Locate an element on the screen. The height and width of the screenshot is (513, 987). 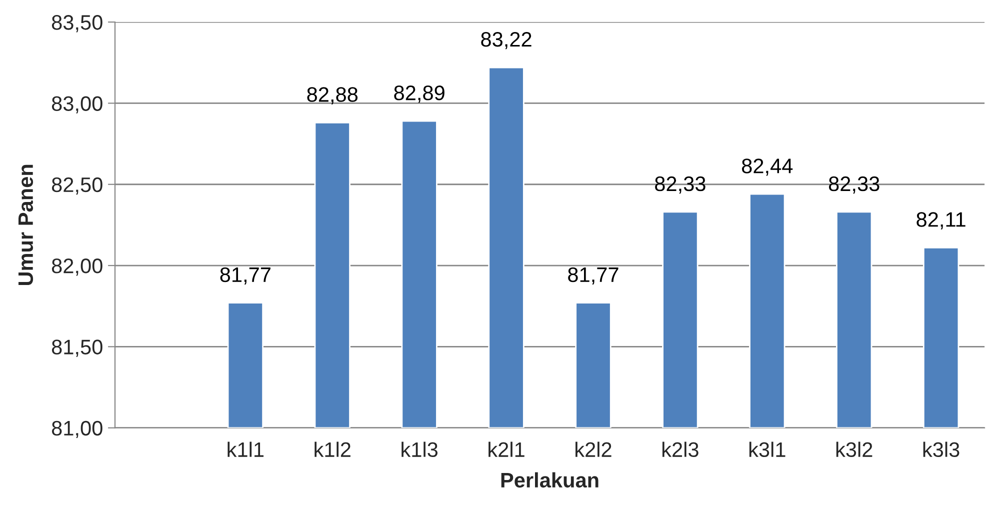
y-tick-label: 81,00 is located at coordinates (77, 429).